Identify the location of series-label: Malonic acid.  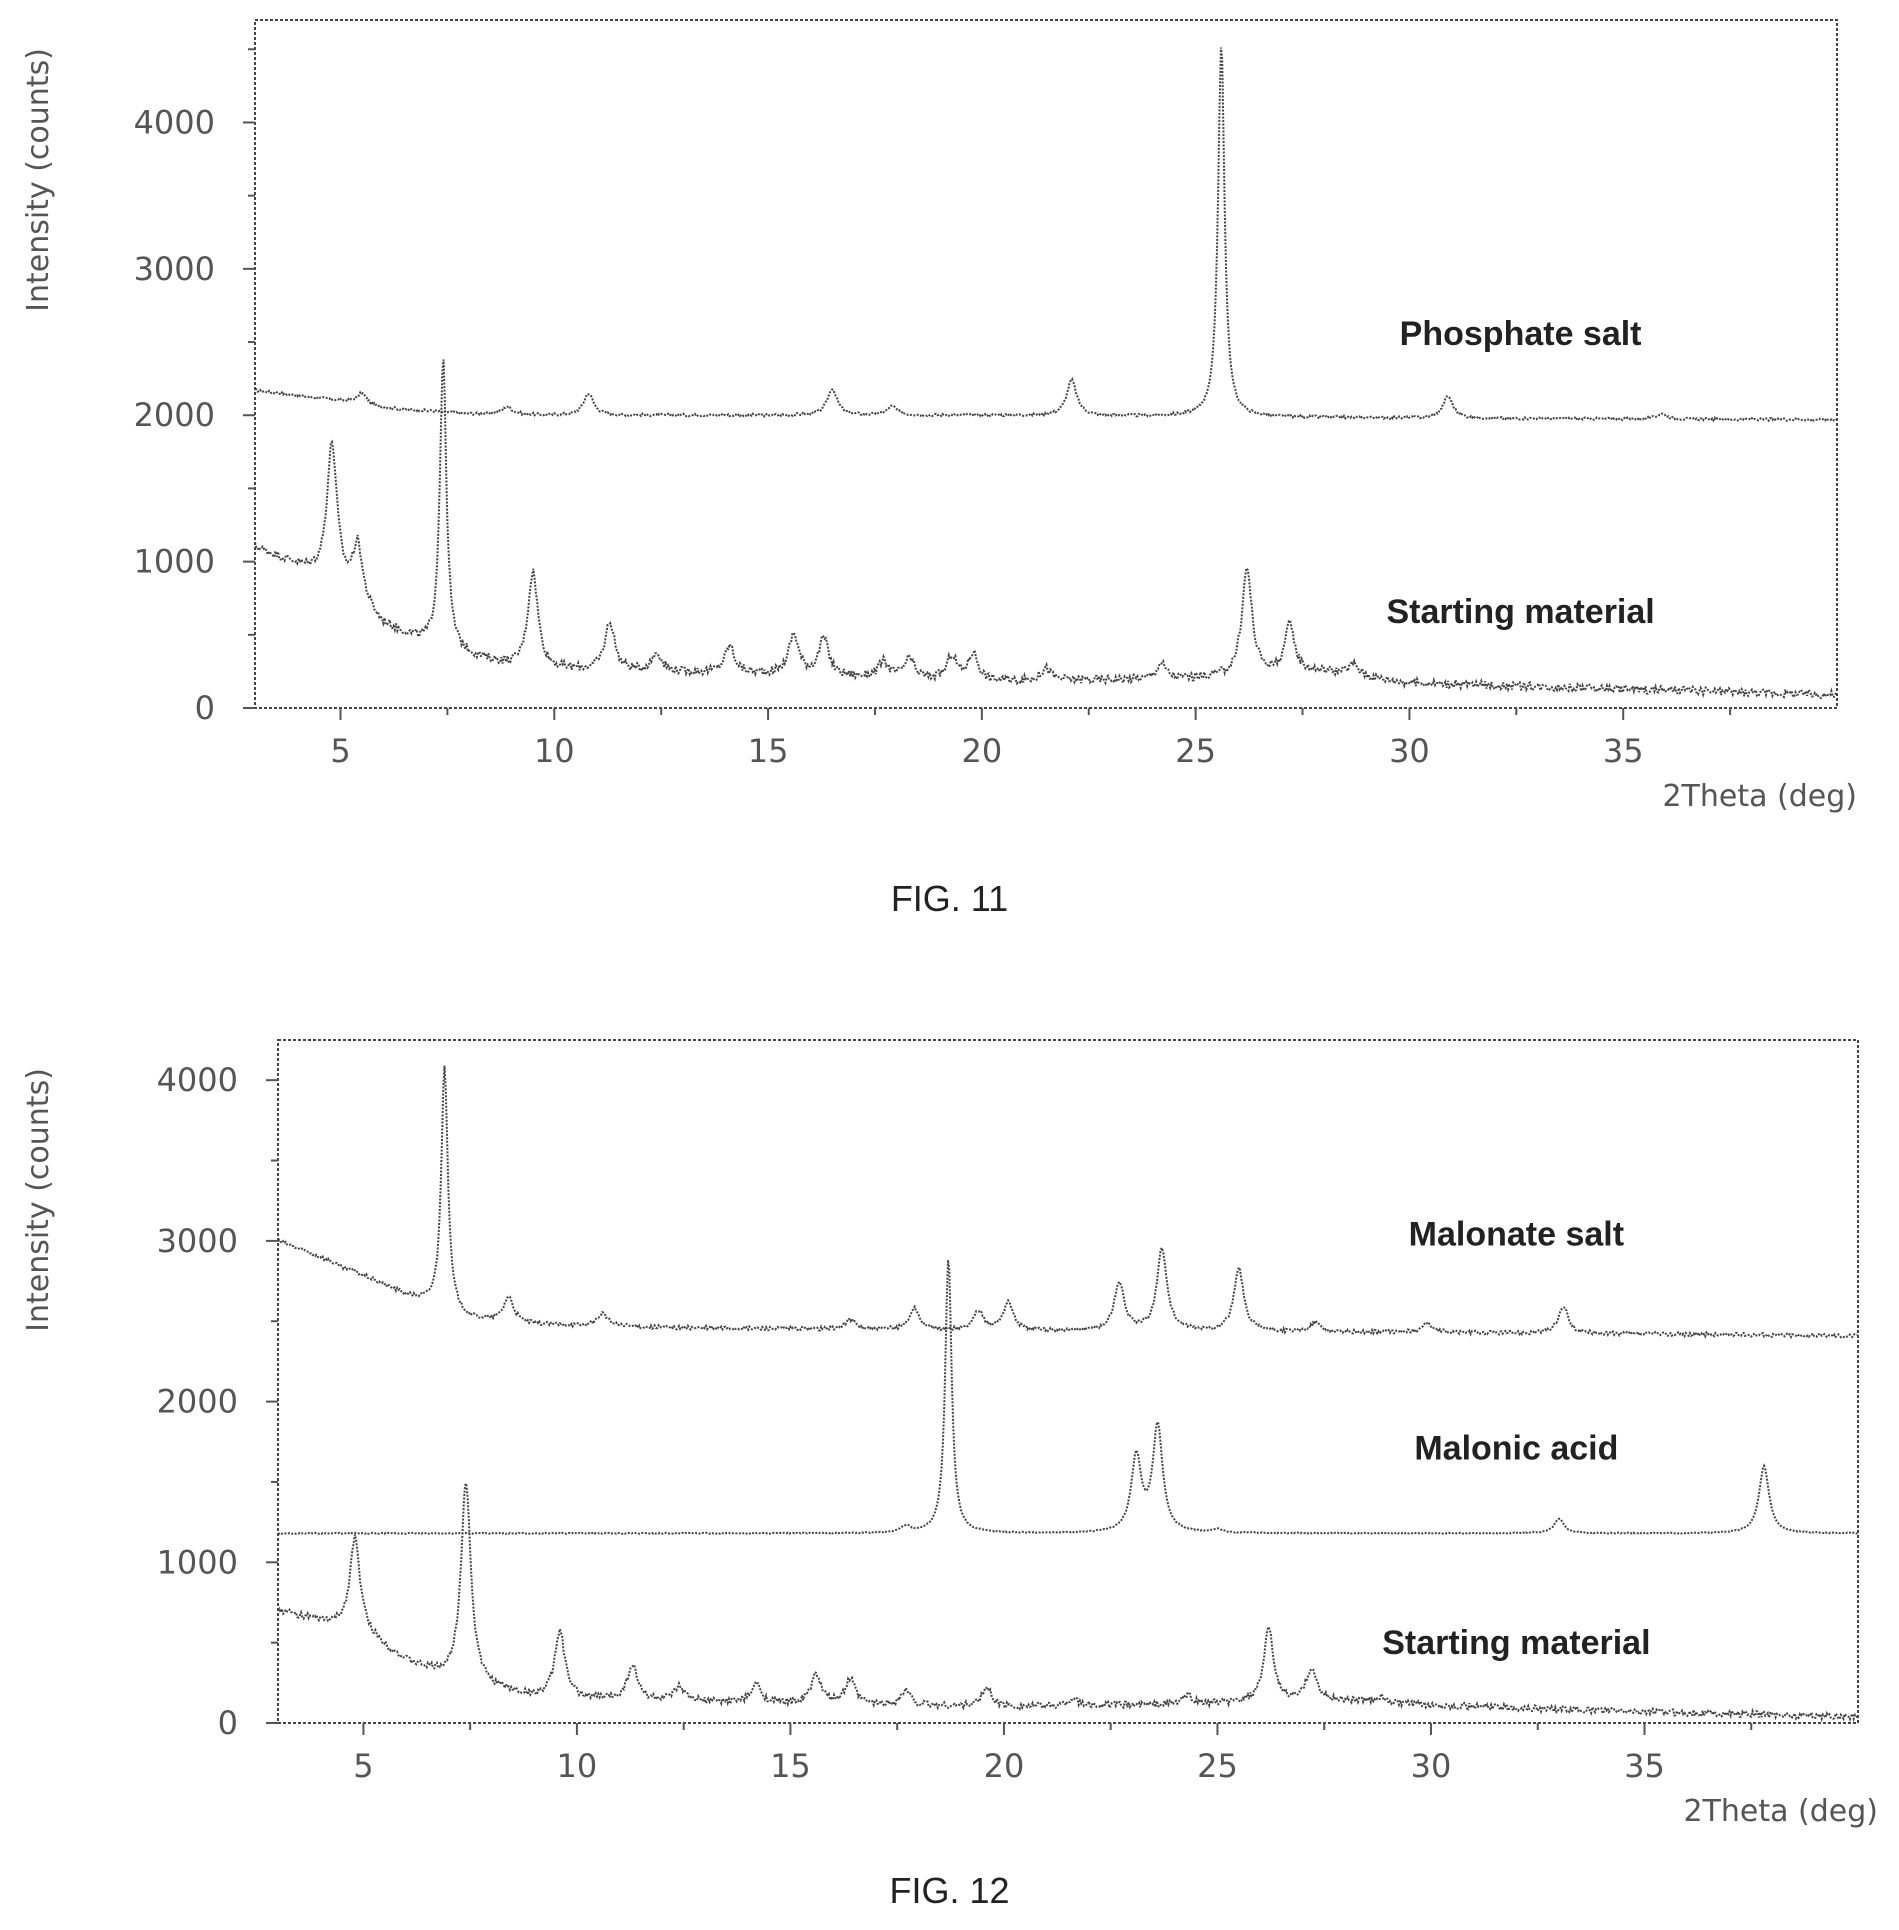
(1516, 1448).